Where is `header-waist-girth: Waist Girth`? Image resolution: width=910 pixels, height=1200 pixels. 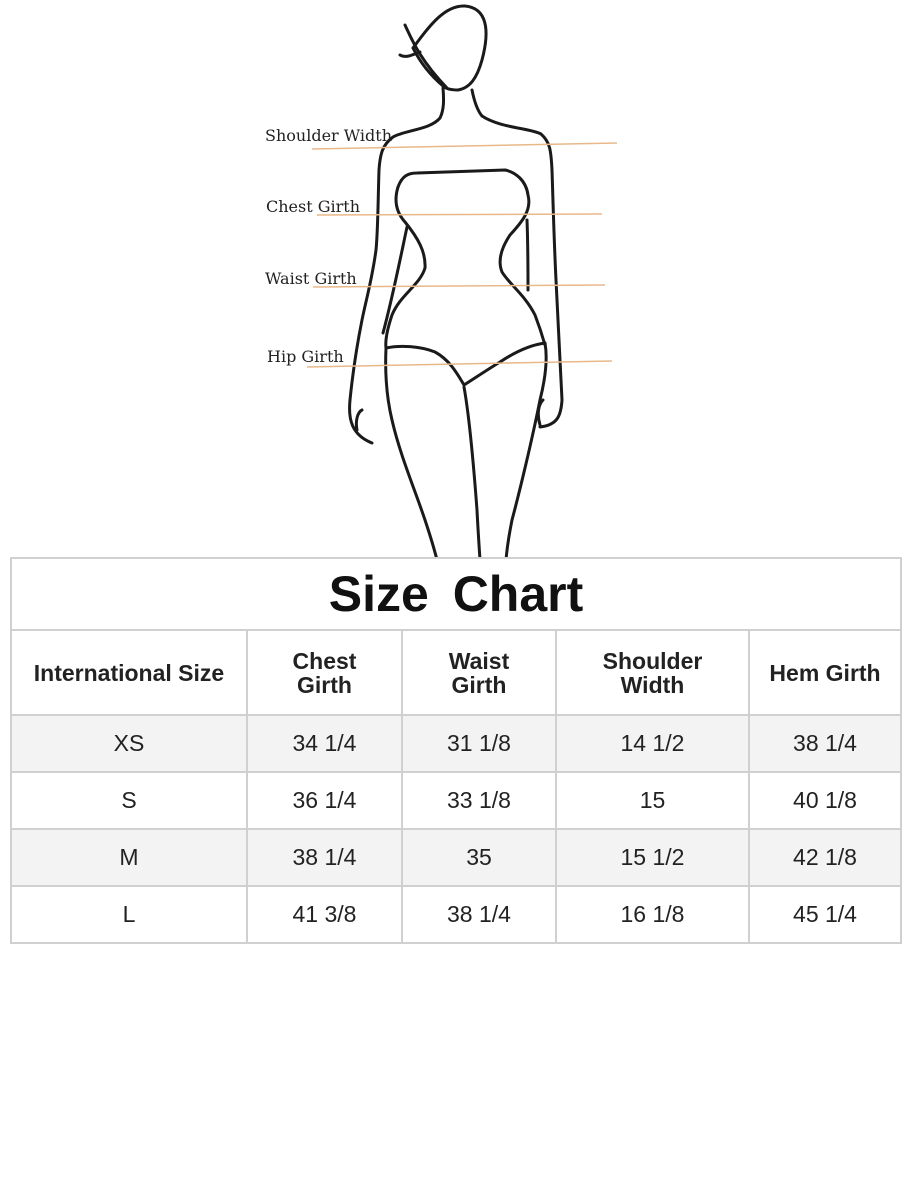 header-waist-girth: Waist Girth is located at coordinates (479, 672).